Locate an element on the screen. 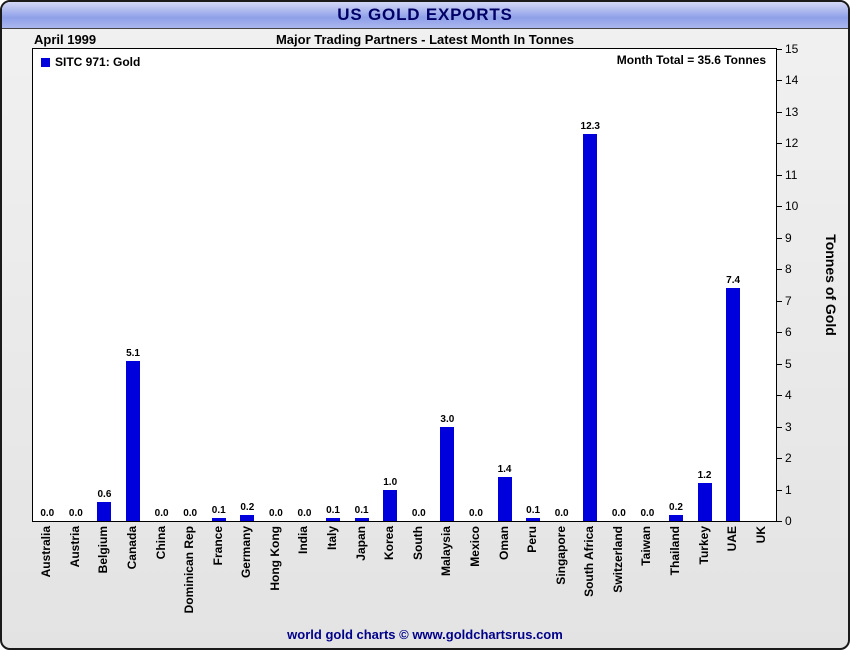 This screenshot has height=650, width=850. x-axis-label: Canada is located at coordinates (132, 548).